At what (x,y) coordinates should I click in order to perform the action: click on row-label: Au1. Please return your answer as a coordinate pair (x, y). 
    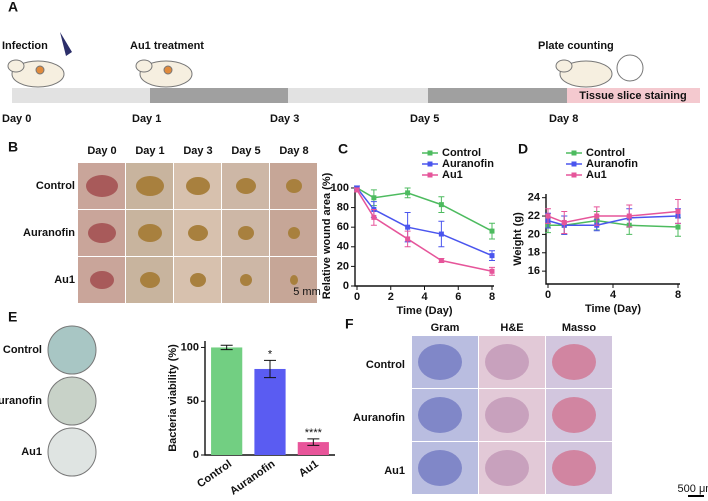
    Looking at the image, I should click on (31, 452).